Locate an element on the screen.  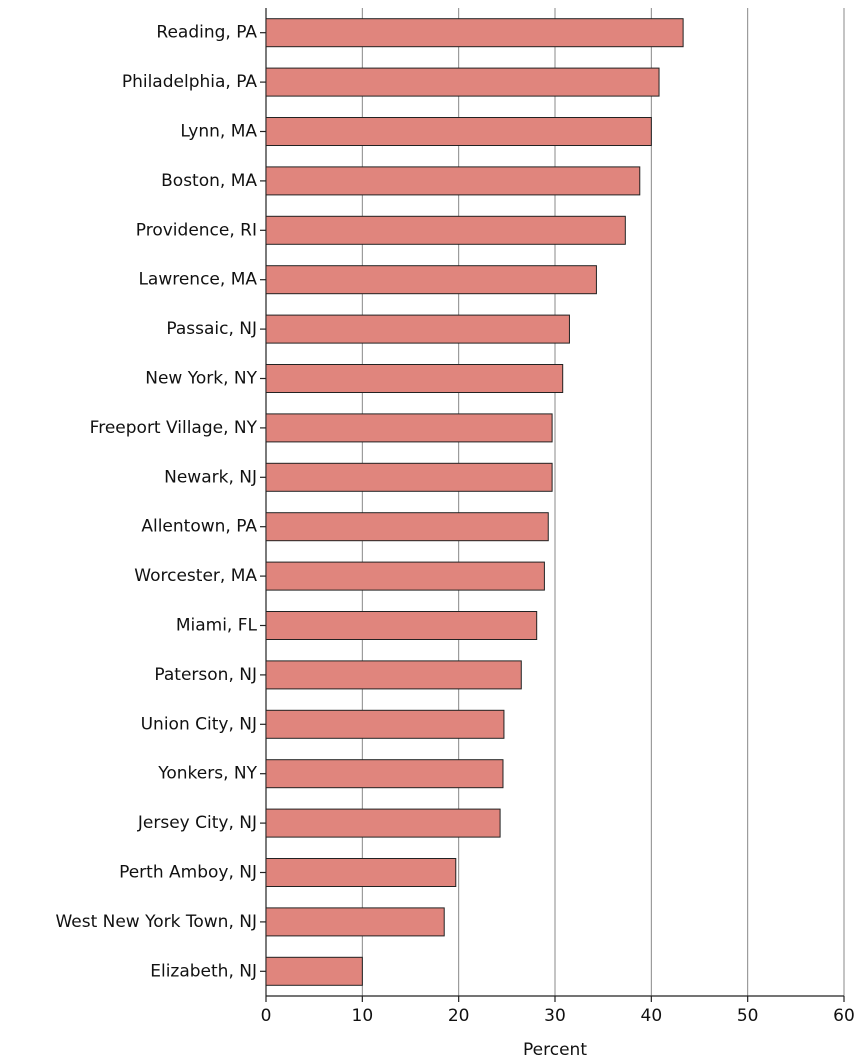
x-tick-label: 0 is located at coordinates (266, 1016).